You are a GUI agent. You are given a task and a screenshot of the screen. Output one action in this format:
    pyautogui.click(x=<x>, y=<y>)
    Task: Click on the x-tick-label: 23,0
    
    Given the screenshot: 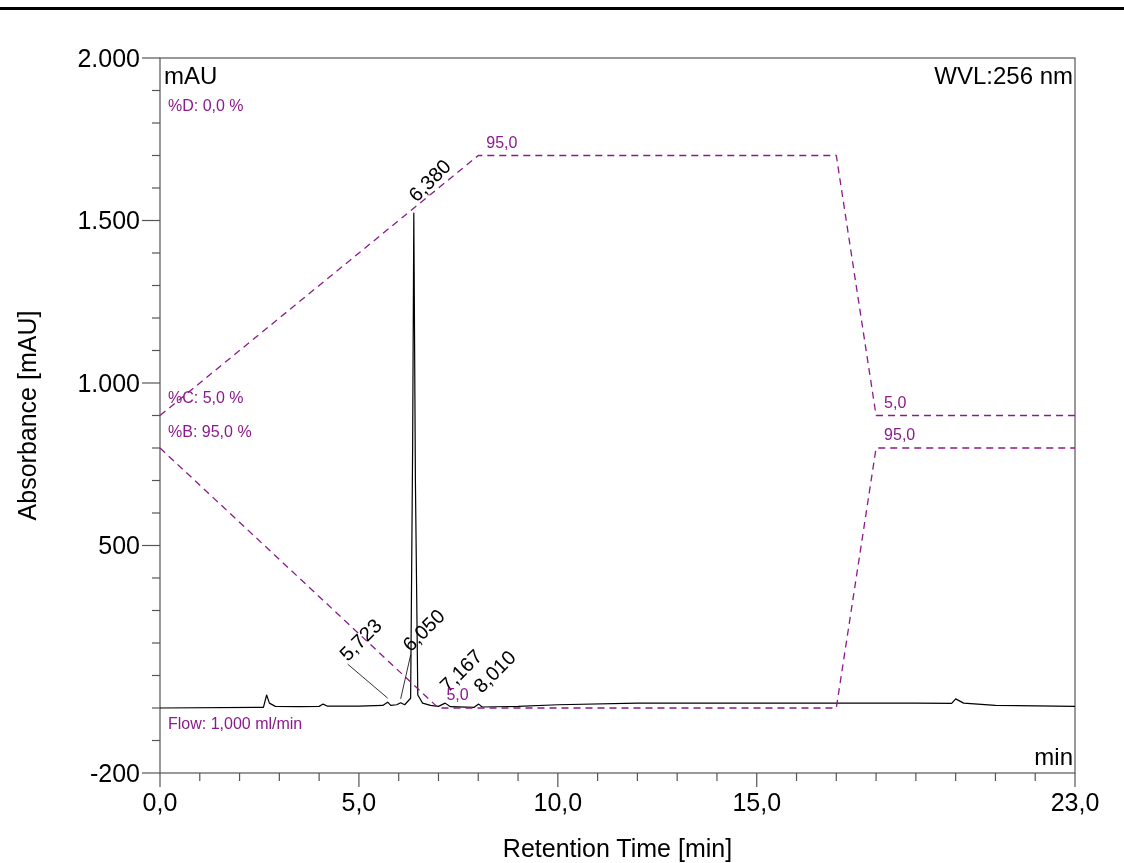 What is the action you would take?
    pyautogui.click(x=1075, y=802)
    